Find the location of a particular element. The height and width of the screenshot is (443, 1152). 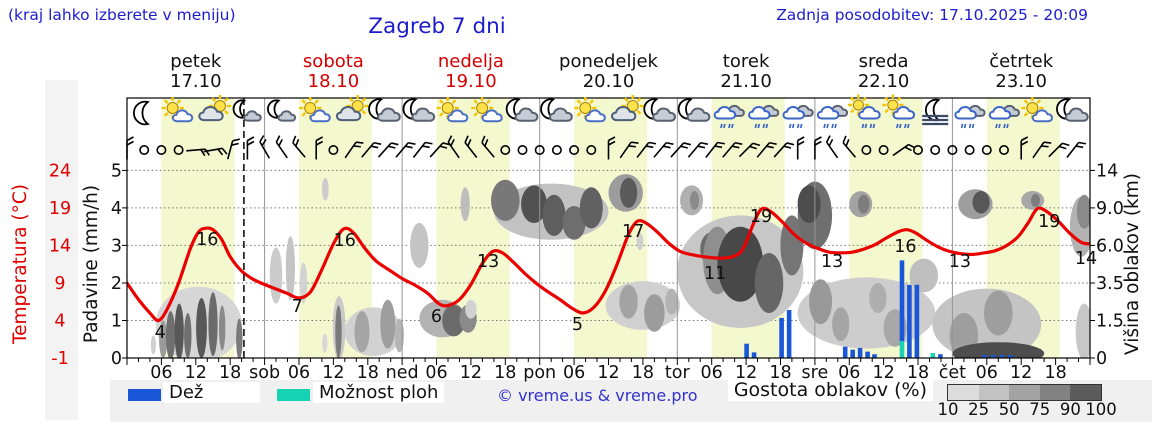

shower-legend-label: Možnost ploh is located at coordinates (379, 392).